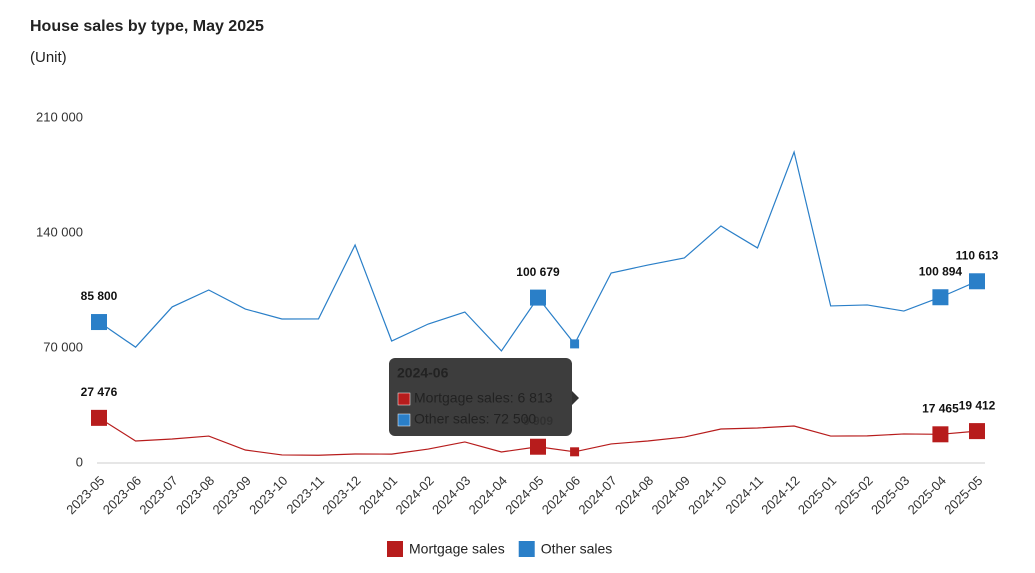  What do you see at coordinates (195, 495) in the screenshot?
I see `x-tick-label: 2023-08` at bounding box center [195, 495].